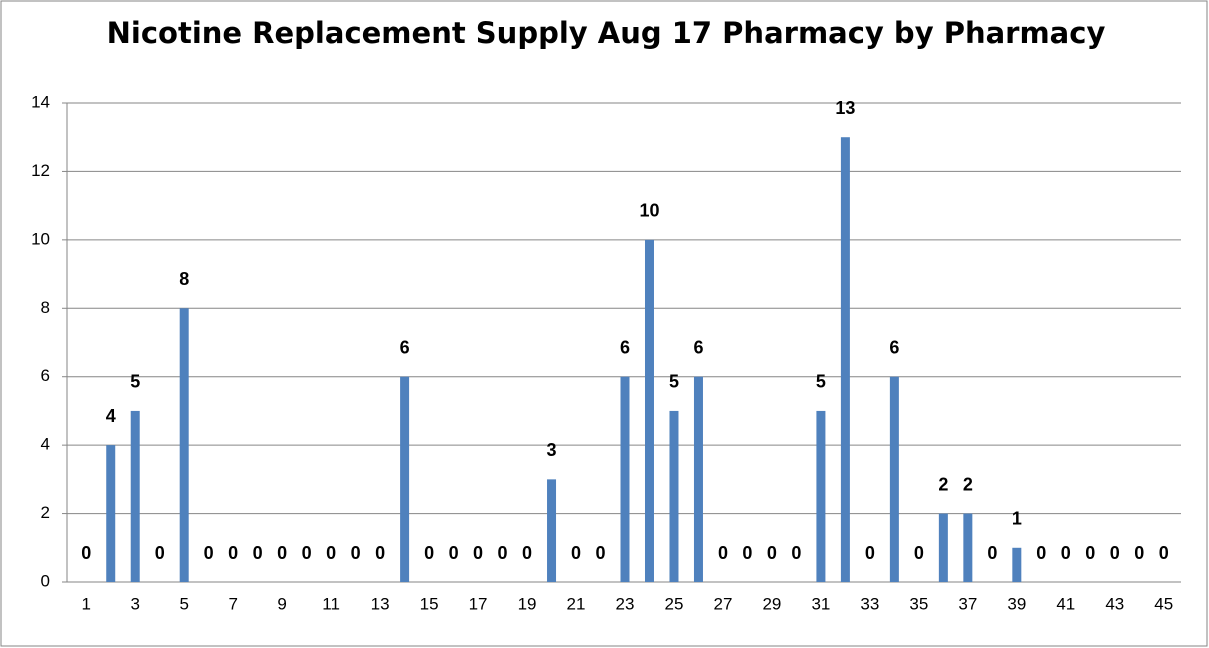 The image size is (1209, 648). Describe the element at coordinates (1016, 603) in the screenshot. I see `x-tick-label: 39` at that location.